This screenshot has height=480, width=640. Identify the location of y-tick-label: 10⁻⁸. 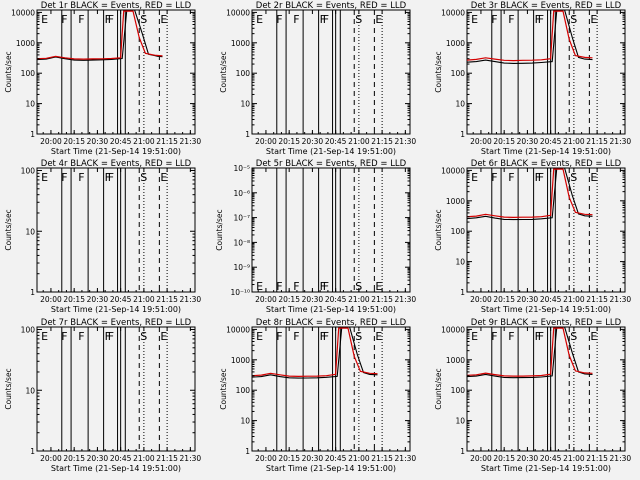
(241, 242).